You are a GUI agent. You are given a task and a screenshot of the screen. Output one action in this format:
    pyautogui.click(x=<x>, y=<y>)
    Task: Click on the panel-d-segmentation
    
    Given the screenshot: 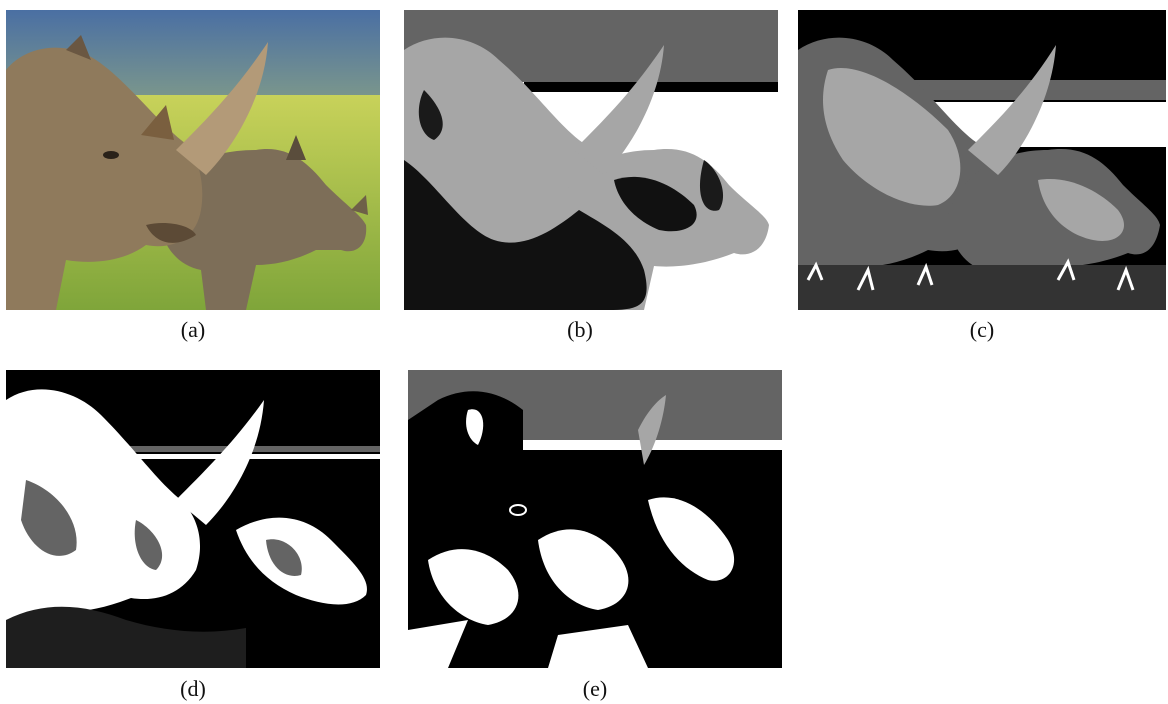 What is the action you would take?
    pyautogui.click(x=193, y=519)
    